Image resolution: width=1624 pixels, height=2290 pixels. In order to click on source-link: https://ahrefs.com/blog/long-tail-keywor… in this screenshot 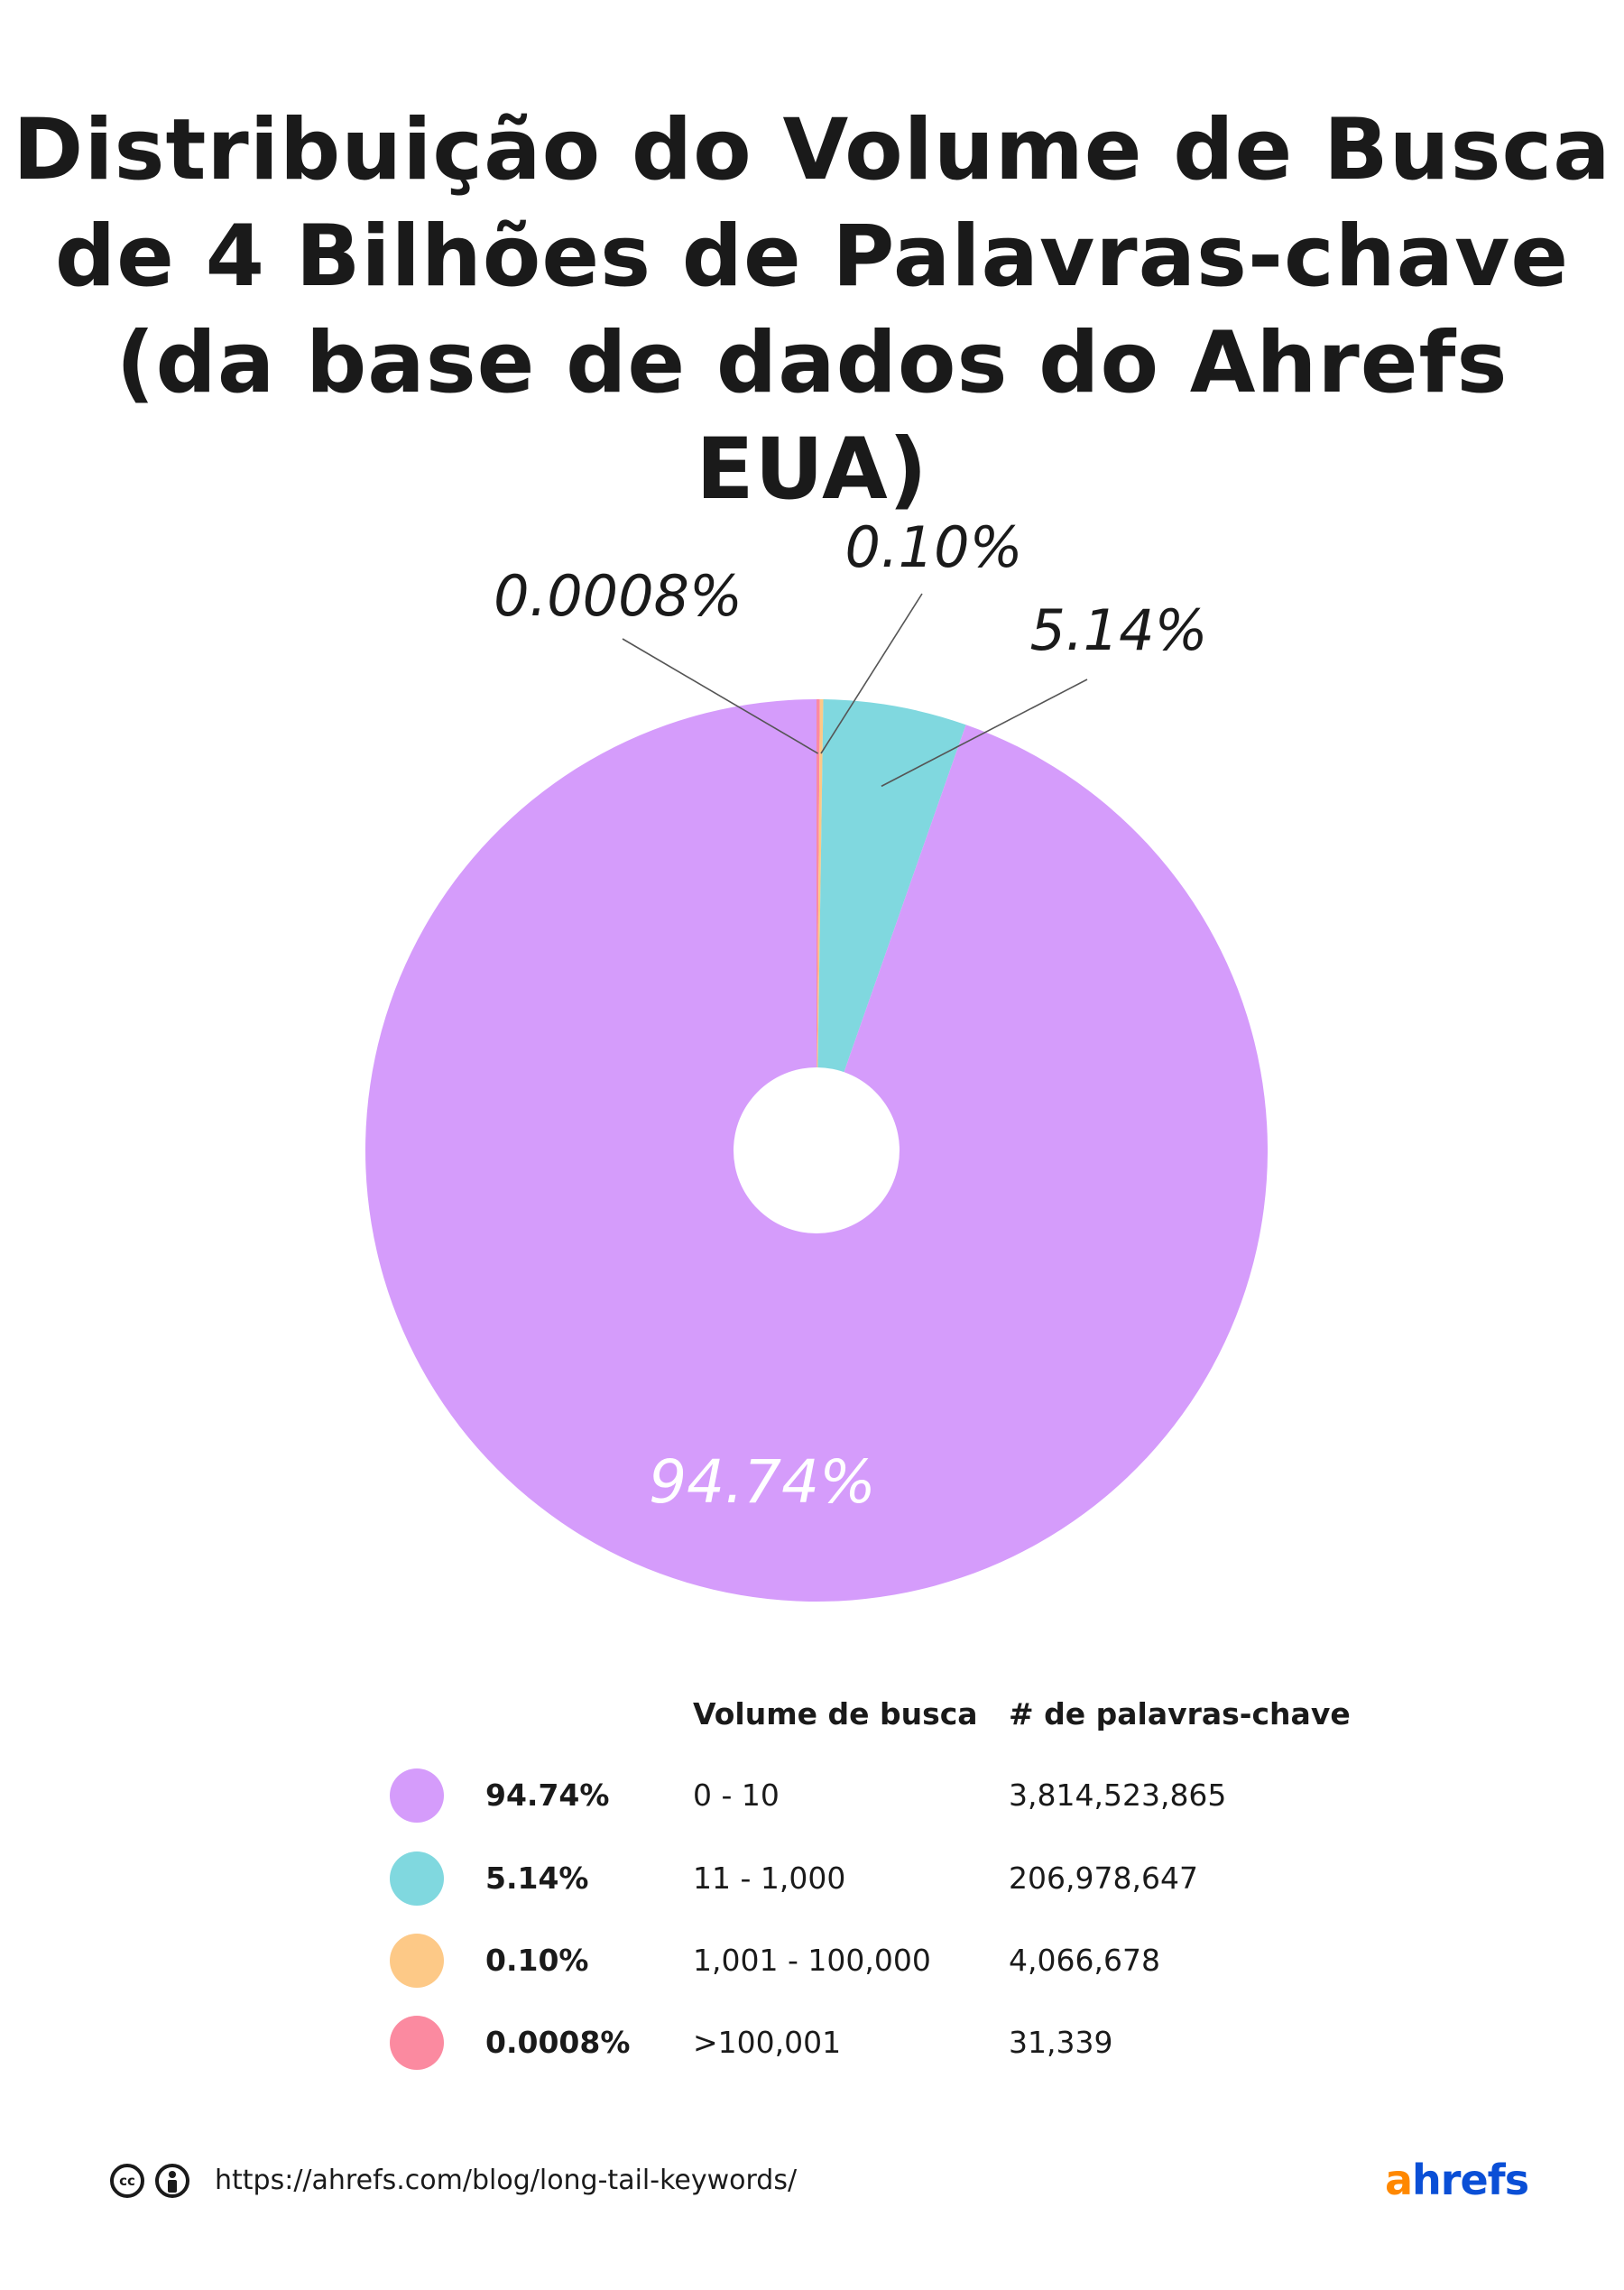, I will do `click(507, 2180)`.